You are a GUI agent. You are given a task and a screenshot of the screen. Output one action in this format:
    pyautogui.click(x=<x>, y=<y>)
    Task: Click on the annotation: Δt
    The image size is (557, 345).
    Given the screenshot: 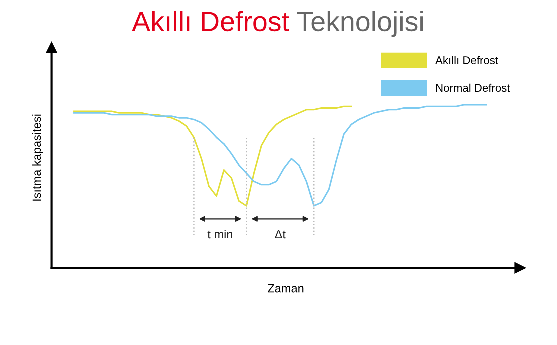 What is the action you would take?
    pyautogui.click(x=280, y=234)
    